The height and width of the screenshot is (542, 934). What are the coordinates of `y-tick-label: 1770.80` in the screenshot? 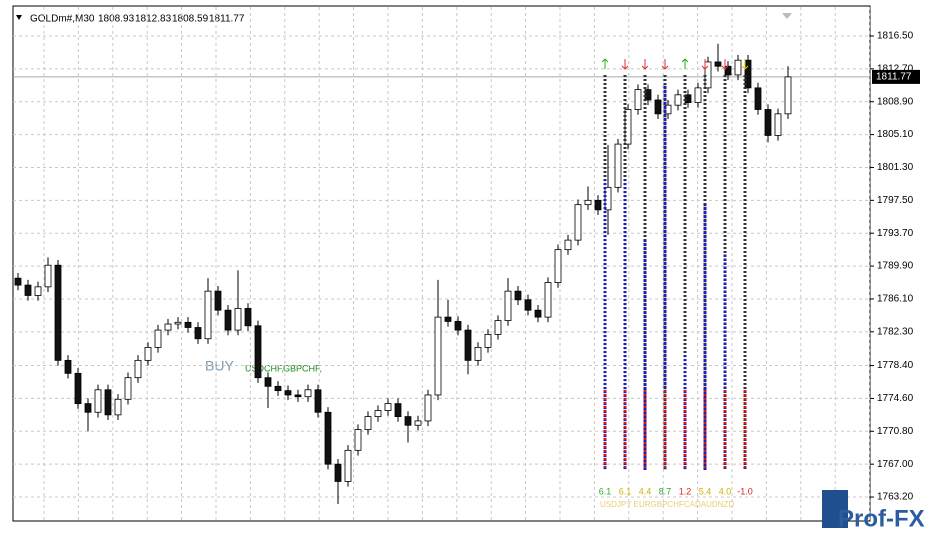 It's located at (895, 431).